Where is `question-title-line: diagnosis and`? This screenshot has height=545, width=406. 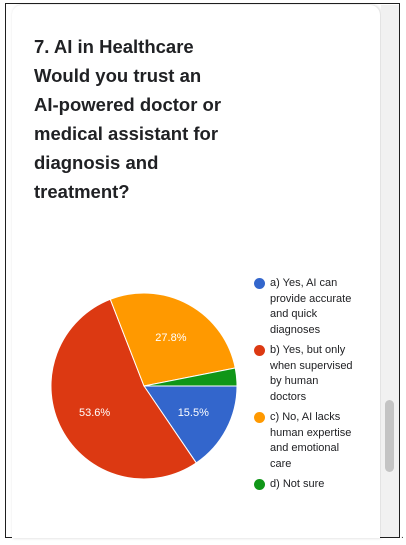 question-title-line: diagnosis and is located at coordinates (96, 162).